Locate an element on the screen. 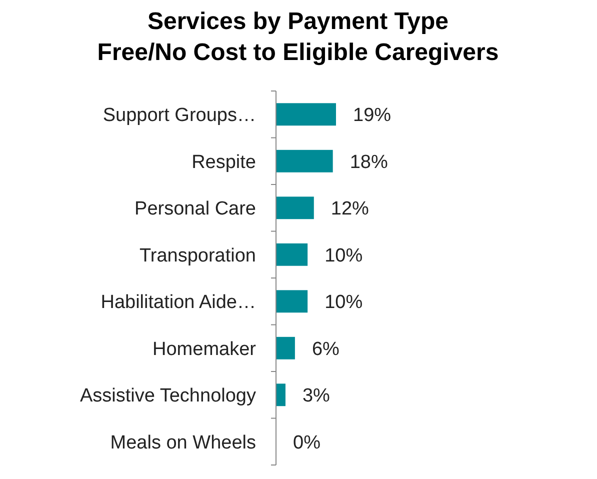 The height and width of the screenshot is (479, 597). data-label: 6% is located at coordinates (326, 349).